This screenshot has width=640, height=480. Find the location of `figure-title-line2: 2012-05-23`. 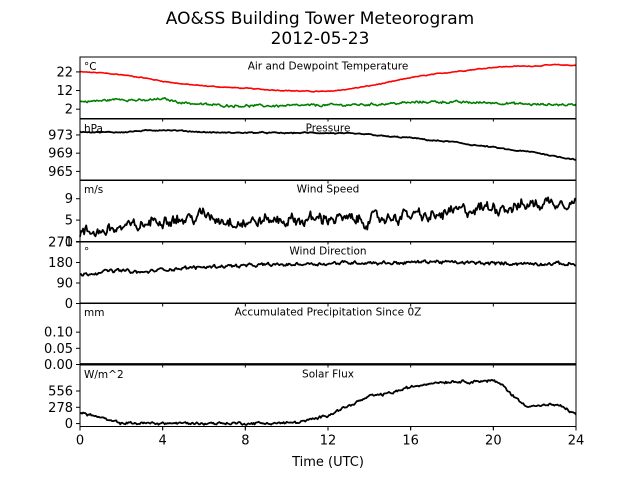

figure-title-line2: 2012-05-23 is located at coordinates (320, 39).